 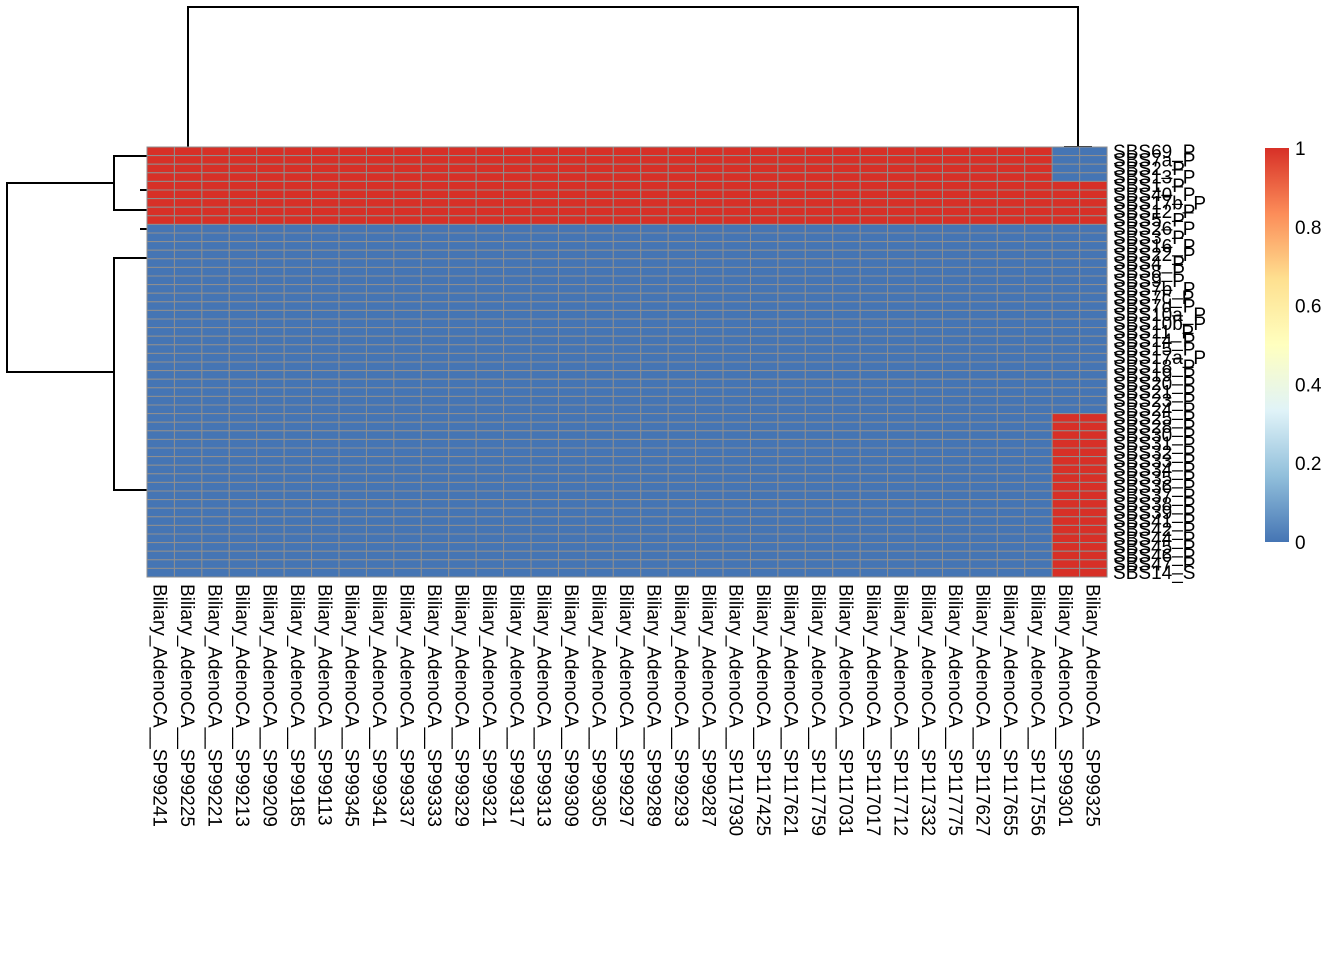 I want to click on column-label: Biliary_AdenoCA__SP117775, so click(x=954, y=710).